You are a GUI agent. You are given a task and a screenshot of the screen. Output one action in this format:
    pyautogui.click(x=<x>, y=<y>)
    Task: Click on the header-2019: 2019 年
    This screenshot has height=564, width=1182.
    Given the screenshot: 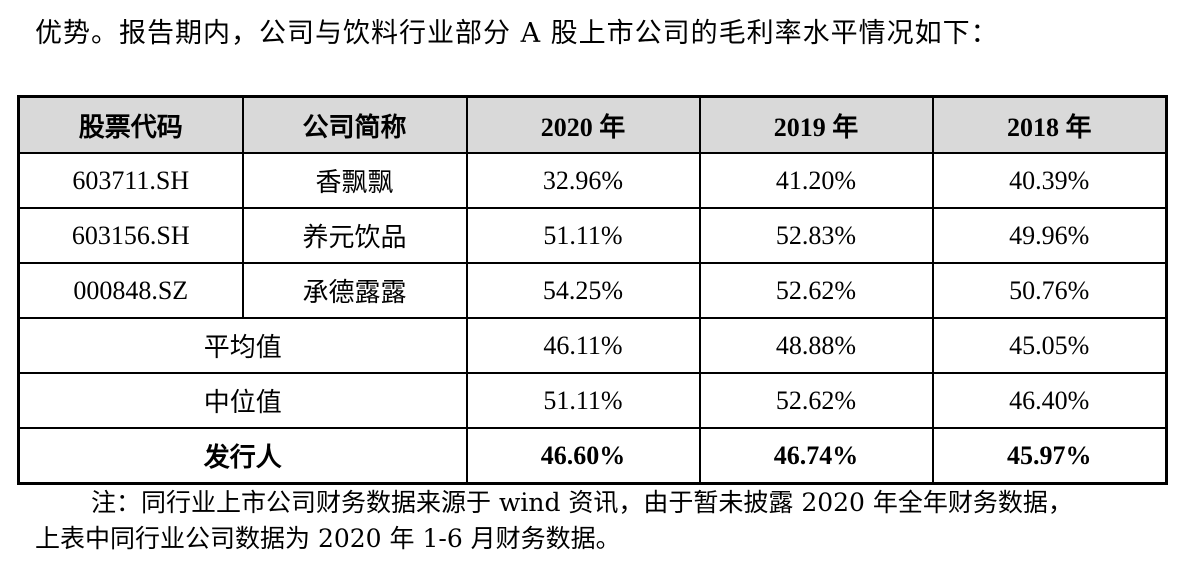 What is the action you would take?
    pyautogui.click(x=816, y=124)
    